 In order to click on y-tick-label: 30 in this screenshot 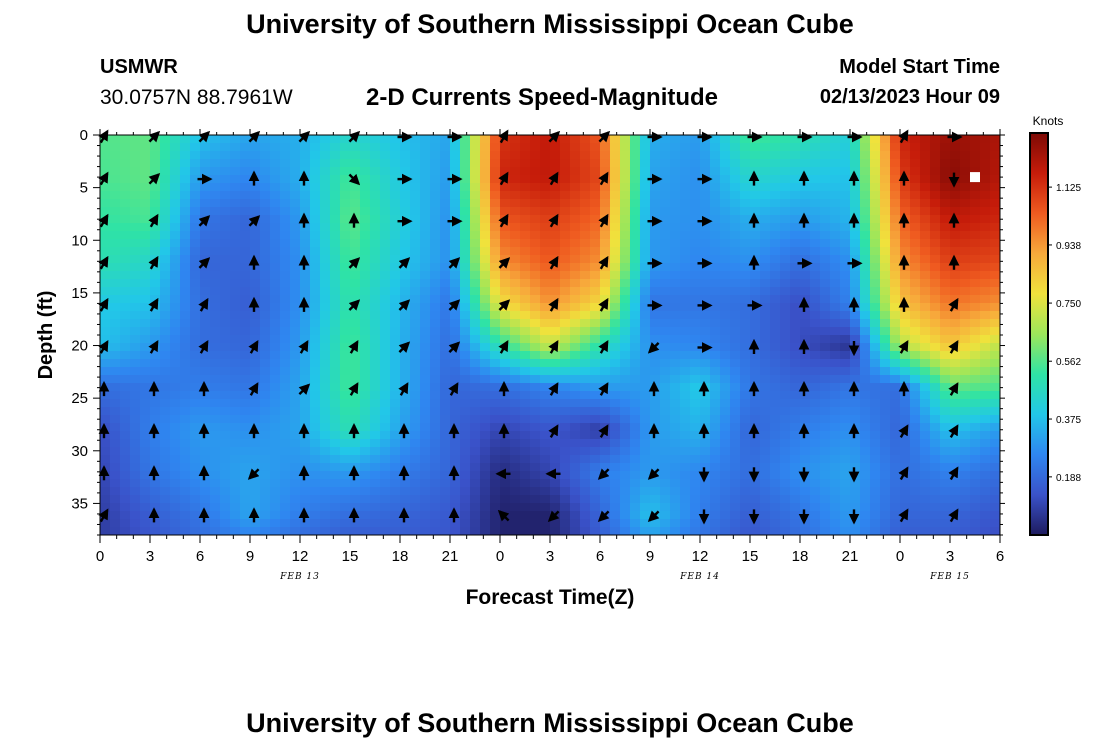, I will do `click(79, 451)`.